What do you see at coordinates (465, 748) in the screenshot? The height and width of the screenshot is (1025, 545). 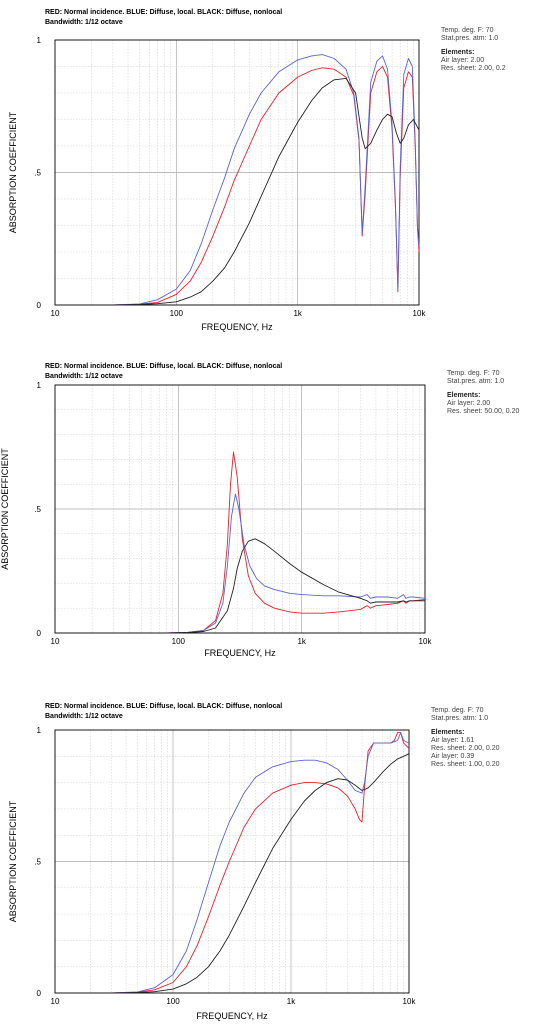 I see `element-entry: Res. sheet: 2.00, 0.20` at bounding box center [465, 748].